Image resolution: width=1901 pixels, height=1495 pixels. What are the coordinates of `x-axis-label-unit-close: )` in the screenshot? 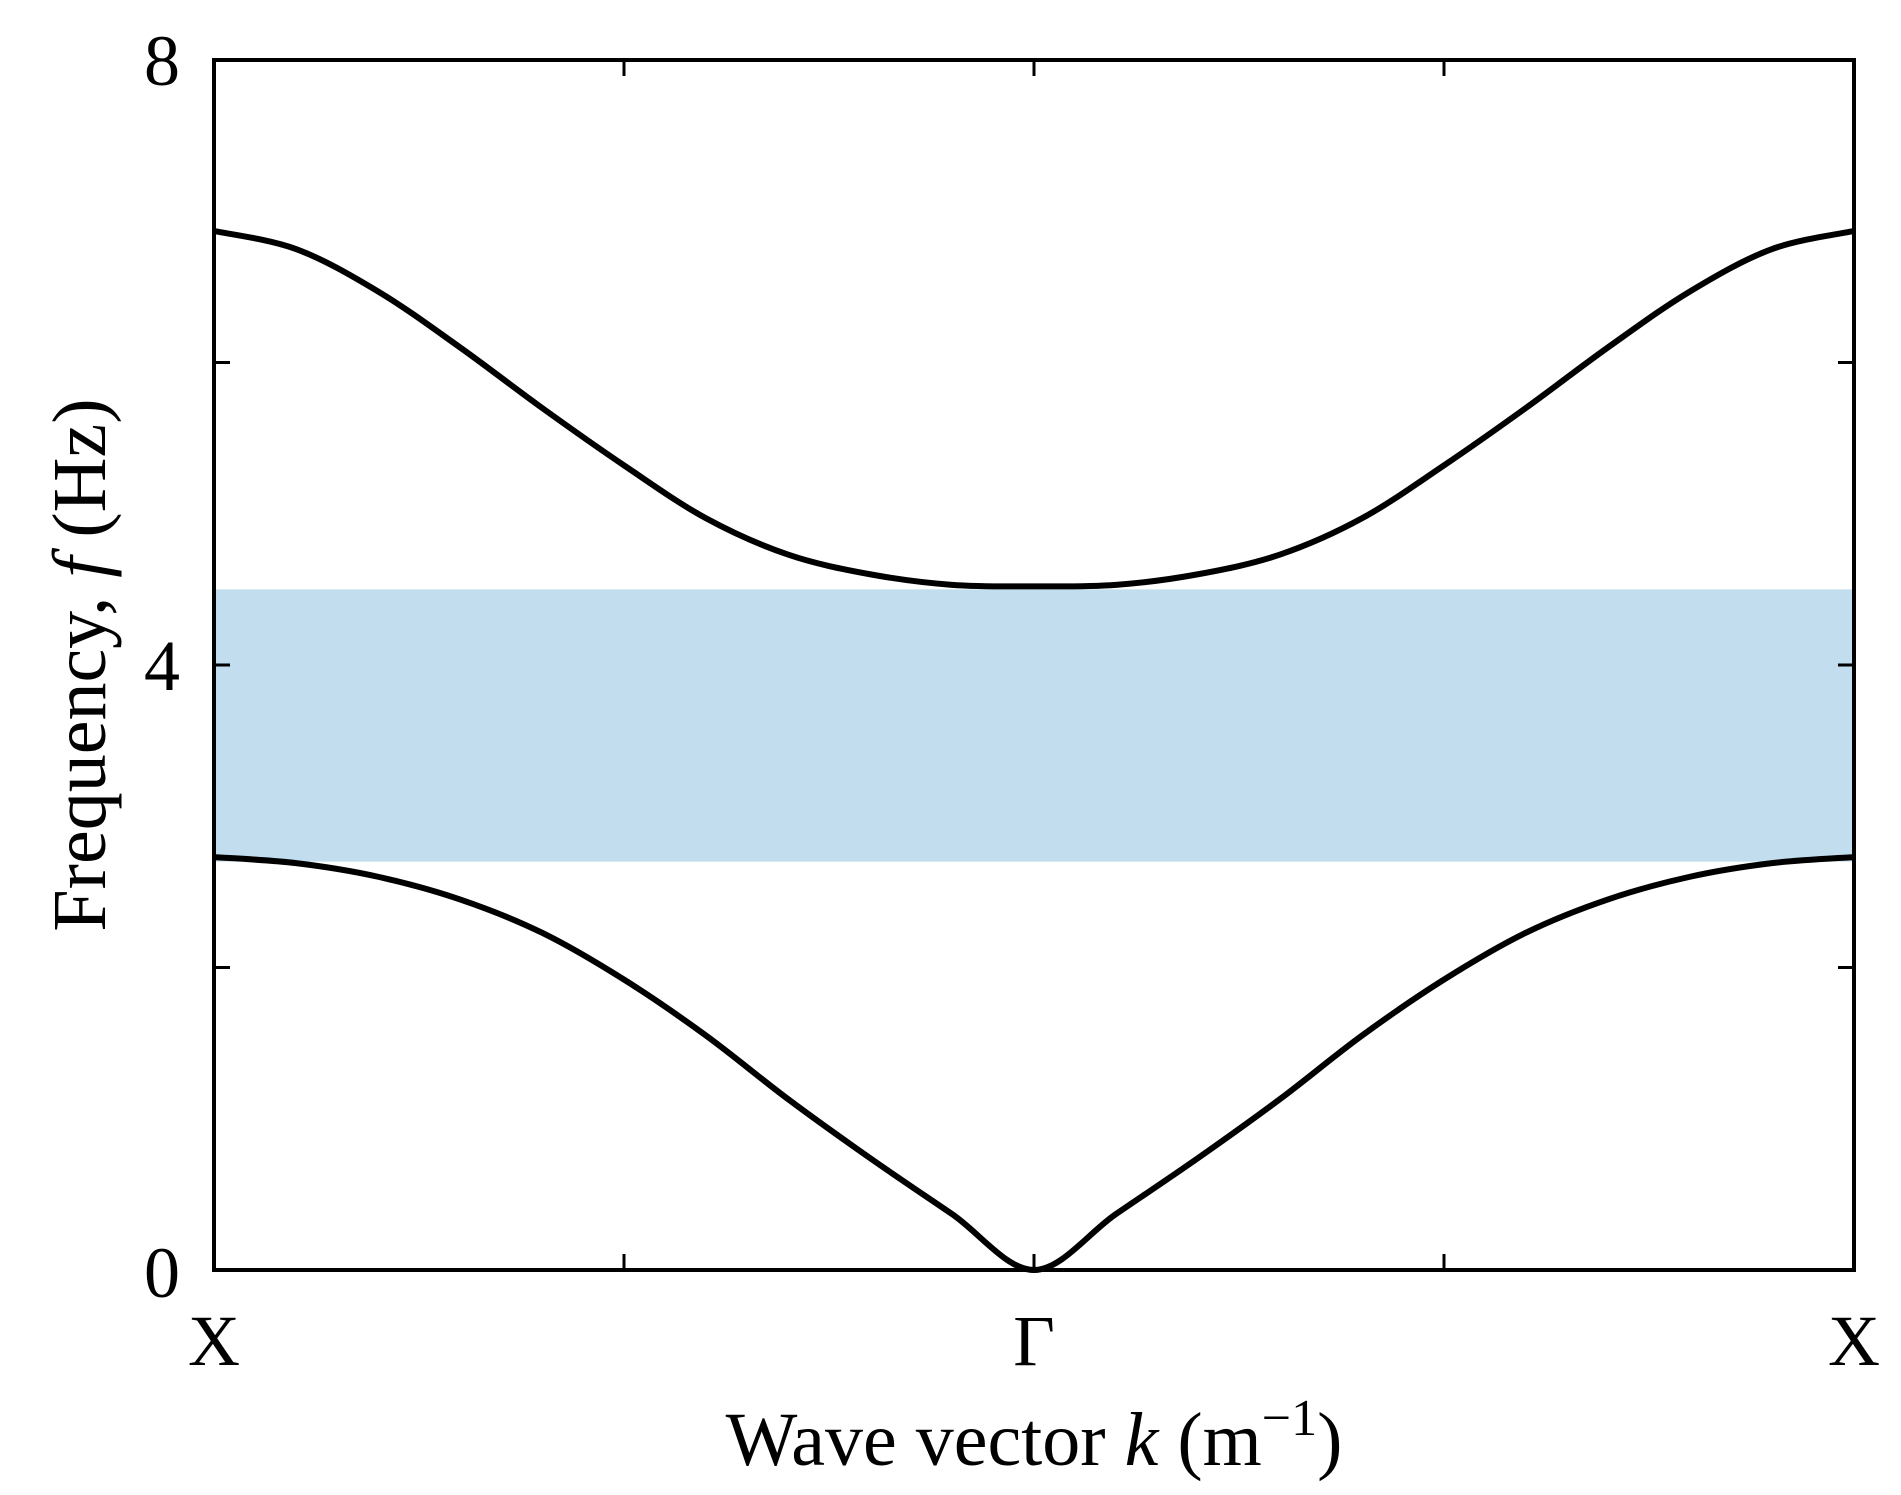 It's located at (1329, 1440).